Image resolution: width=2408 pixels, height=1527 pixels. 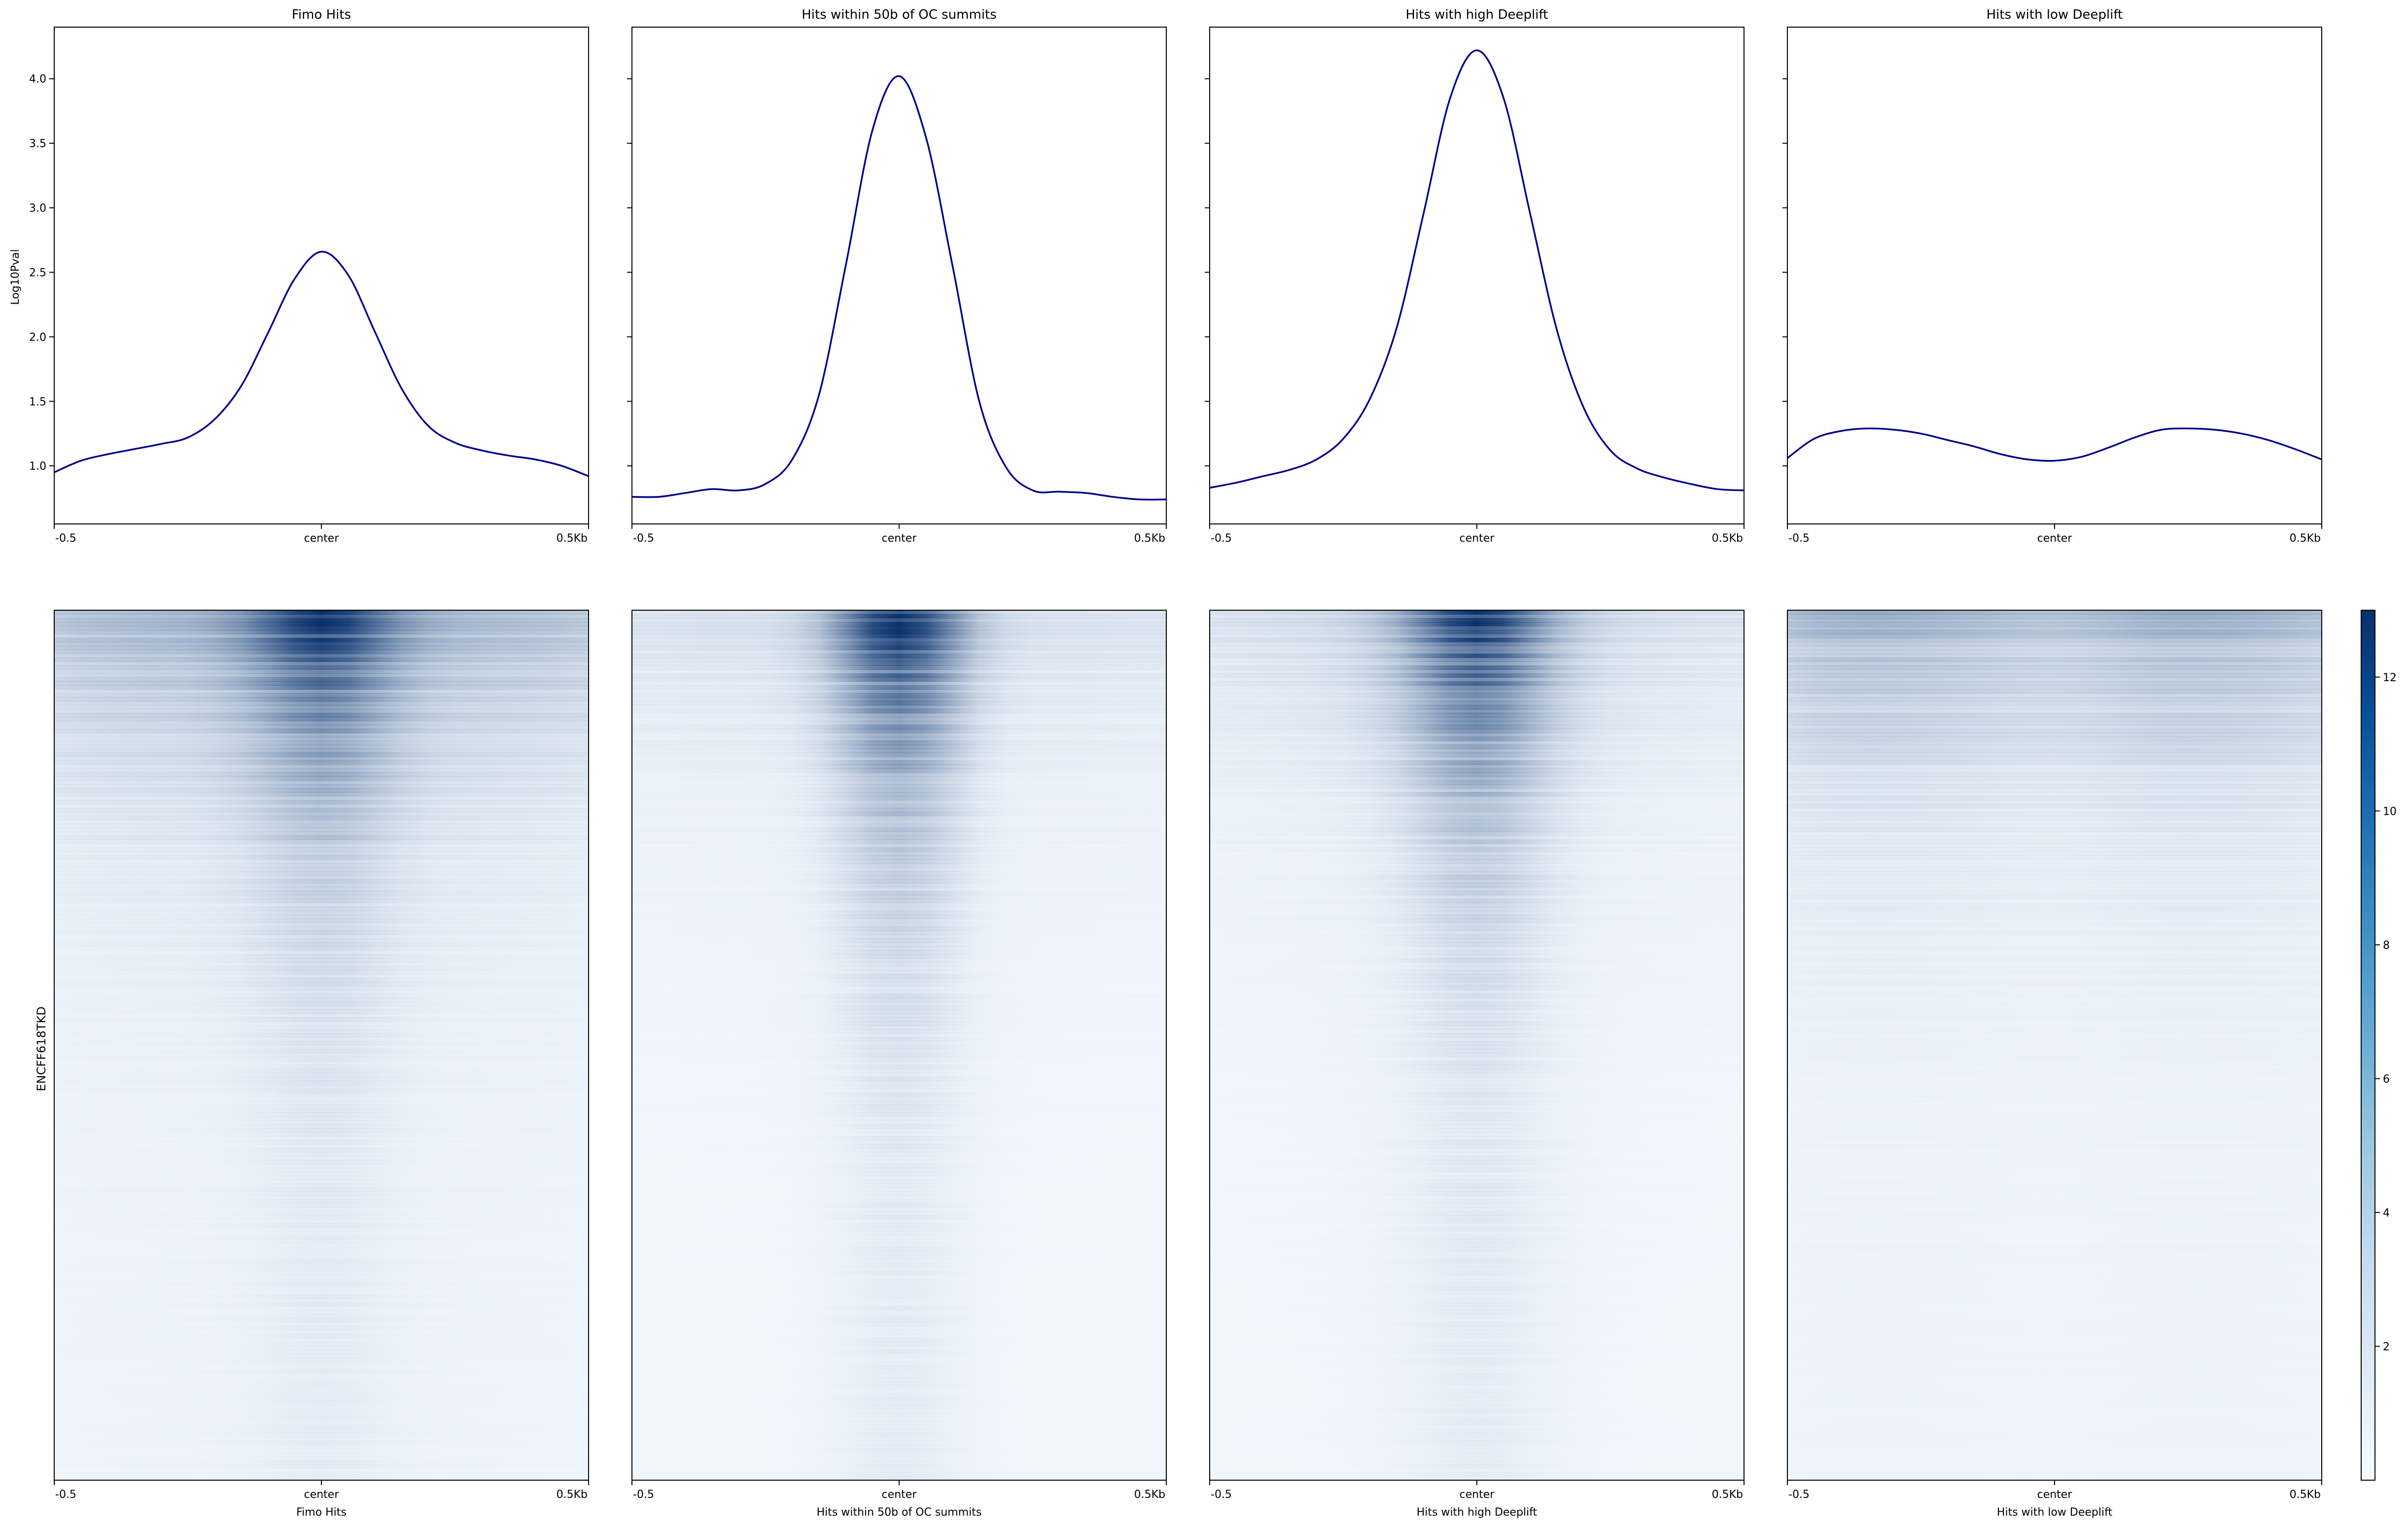 What do you see at coordinates (1728, 1495) in the screenshot?
I see `heatmap-xtick-label-2-2: 0.5Kb` at bounding box center [1728, 1495].